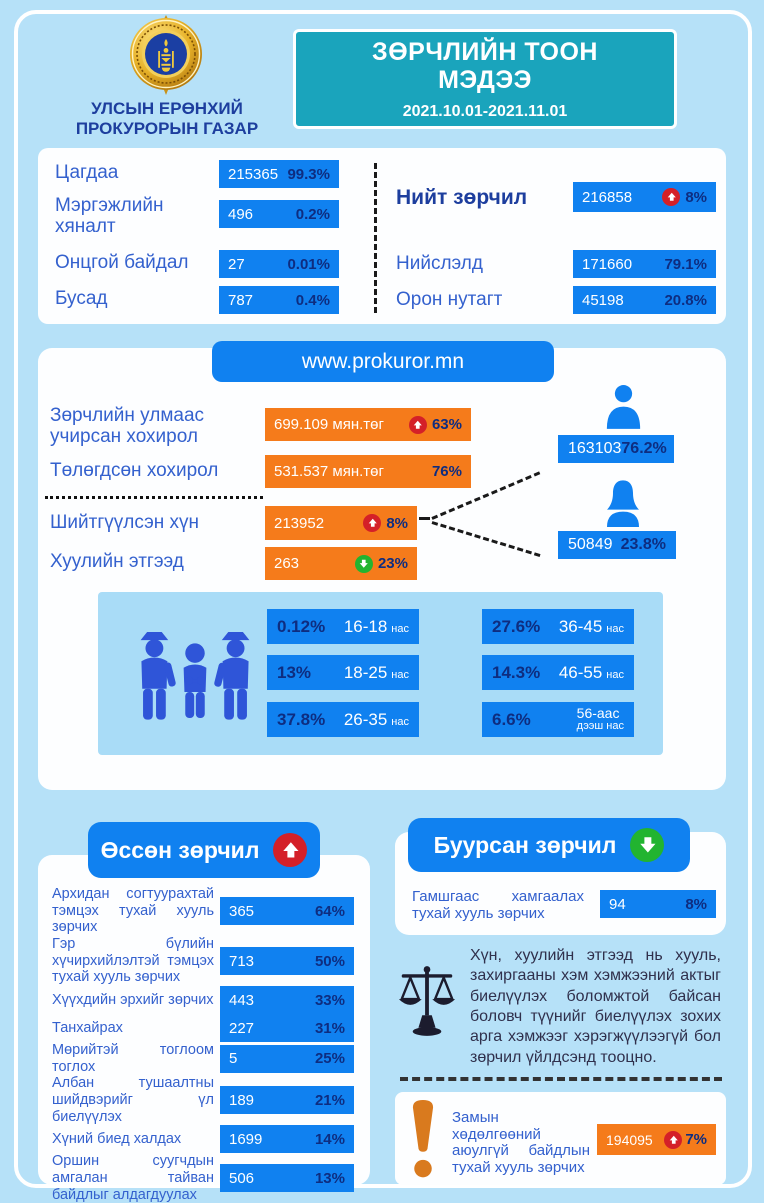  What do you see at coordinates (133, 1100) in the screenshot?
I see `violation-label: Албан тушаалтны шийдвэрийг үл биелүүлэх` at bounding box center [133, 1100].